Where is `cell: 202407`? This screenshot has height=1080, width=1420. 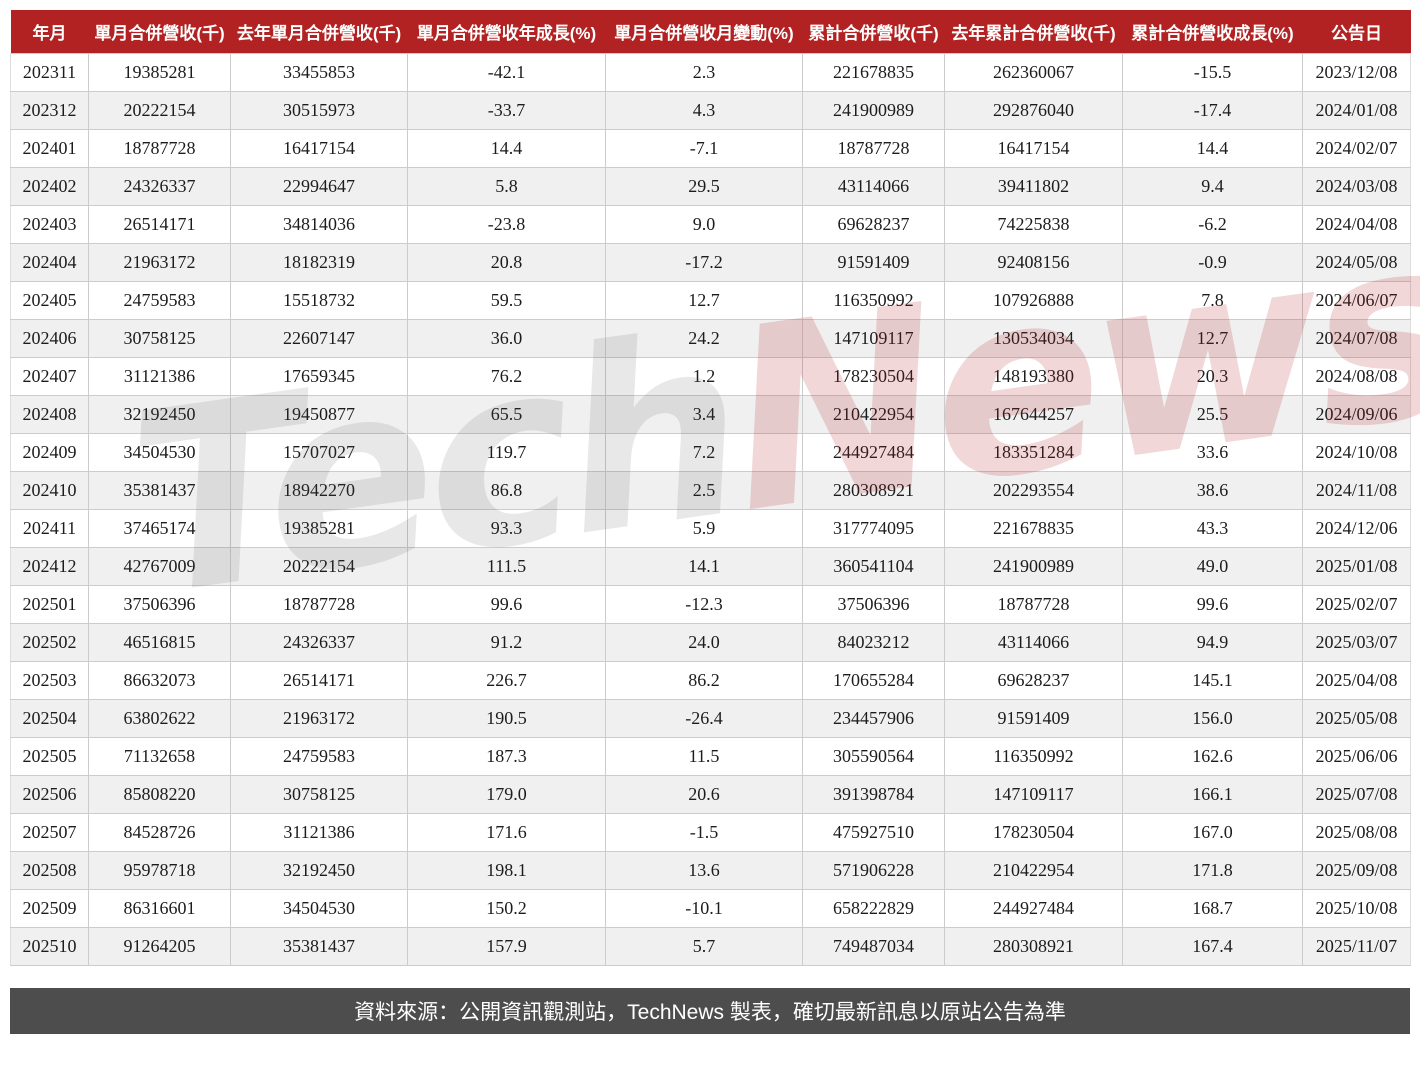 cell: 202407 is located at coordinates (49, 376).